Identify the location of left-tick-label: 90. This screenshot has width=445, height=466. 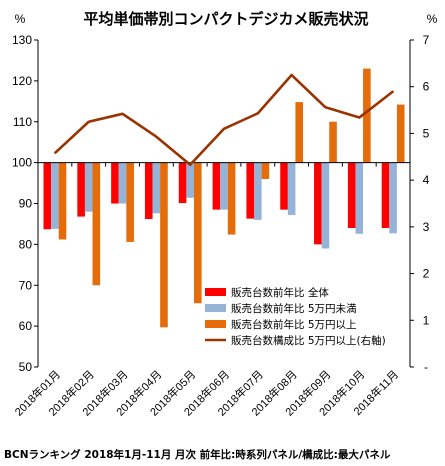
(26, 204).